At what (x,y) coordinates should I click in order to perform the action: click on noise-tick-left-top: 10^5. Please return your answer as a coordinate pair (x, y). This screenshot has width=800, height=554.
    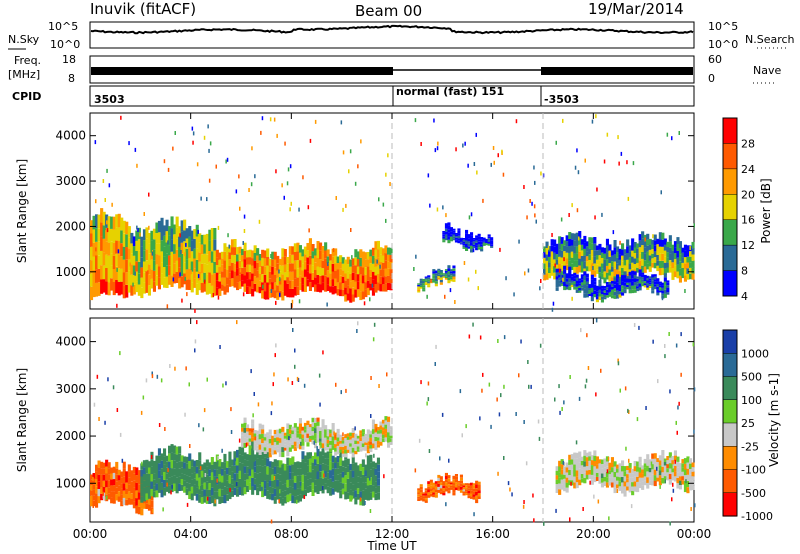
    Looking at the image, I should click on (63, 26).